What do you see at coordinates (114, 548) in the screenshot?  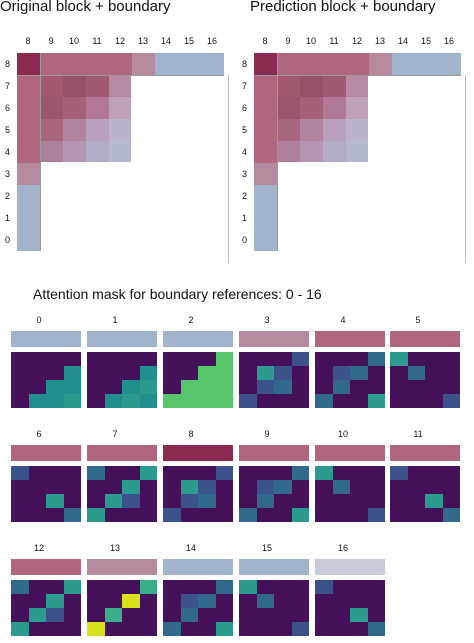 I see `mask-label: 13` at bounding box center [114, 548].